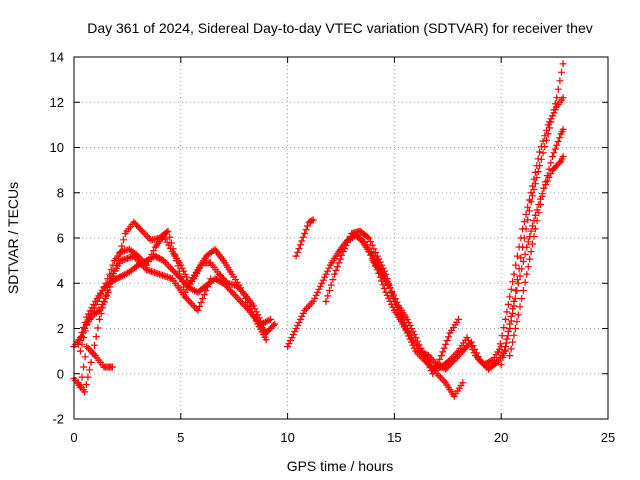  What do you see at coordinates (60, 192) in the screenshot?
I see `y-tick-label: 8` at bounding box center [60, 192].